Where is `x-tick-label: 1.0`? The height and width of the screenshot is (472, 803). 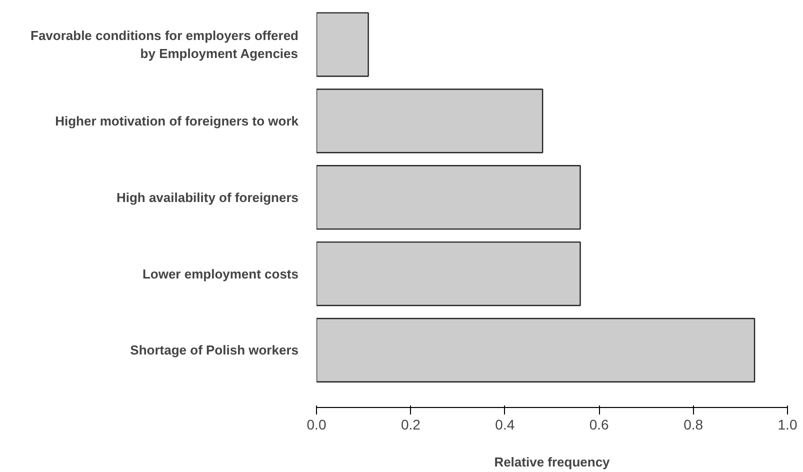 x-tick-label: 1.0 is located at coordinates (788, 424).